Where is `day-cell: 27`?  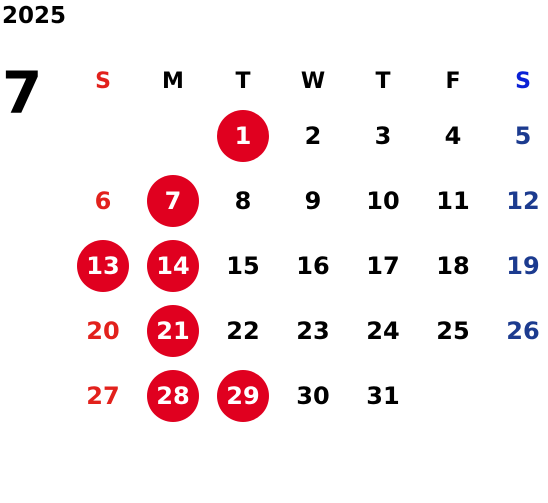
day-cell: 27 is located at coordinates (103, 395).